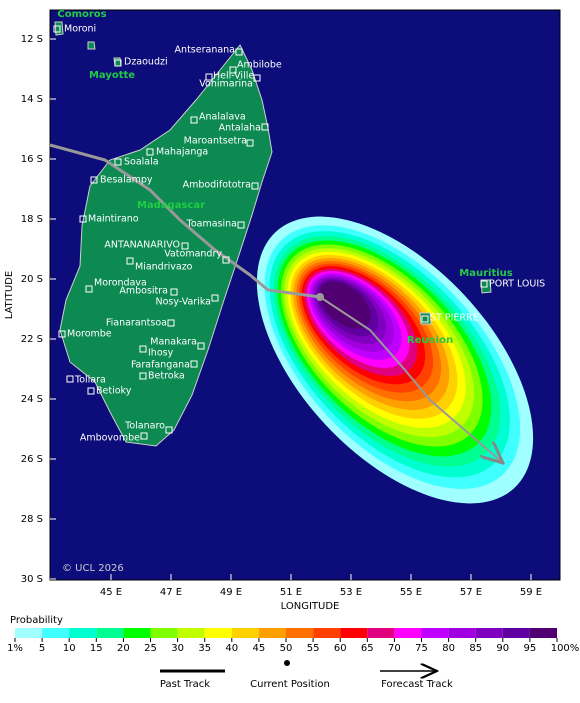 The width and height of the screenshot is (580, 703). What do you see at coordinates (42, 648) in the screenshot?
I see `colorbar-label: 5` at bounding box center [42, 648].